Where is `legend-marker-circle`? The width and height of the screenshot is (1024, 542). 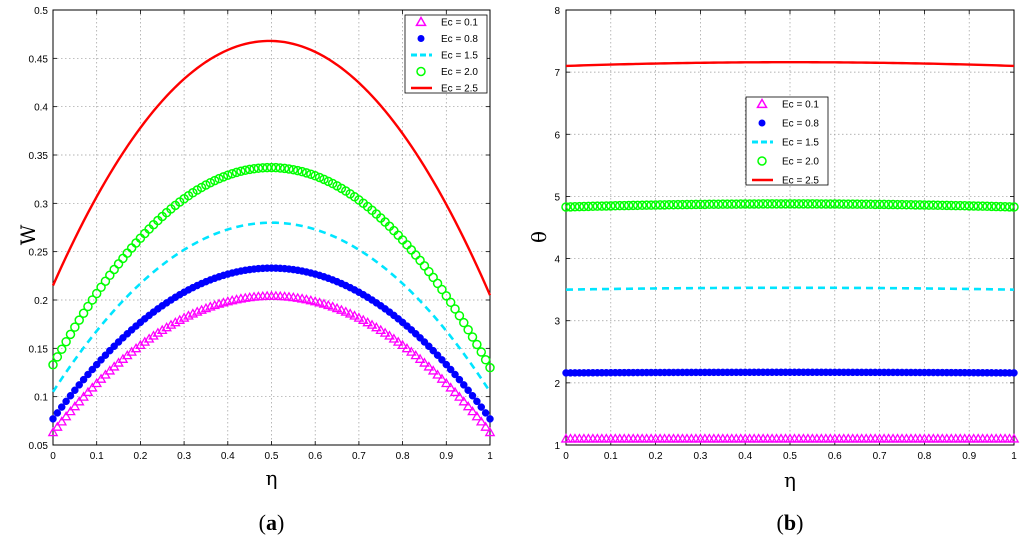
legend-marker-circle is located at coordinates (421, 71).